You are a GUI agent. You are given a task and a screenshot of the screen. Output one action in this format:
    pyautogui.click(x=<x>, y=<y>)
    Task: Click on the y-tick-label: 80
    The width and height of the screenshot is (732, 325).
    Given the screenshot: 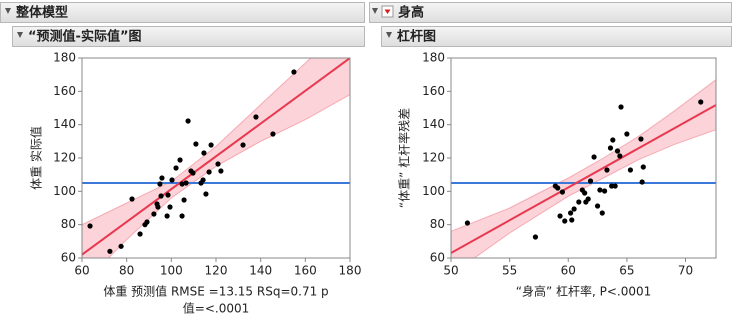 What is the action you would take?
    pyautogui.click(x=68, y=224)
    